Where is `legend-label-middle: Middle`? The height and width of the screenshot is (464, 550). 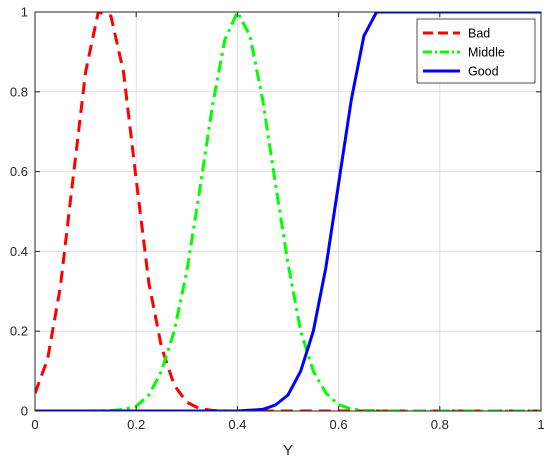
legend-label-middle: Middle is located at coordinates (486, 53).